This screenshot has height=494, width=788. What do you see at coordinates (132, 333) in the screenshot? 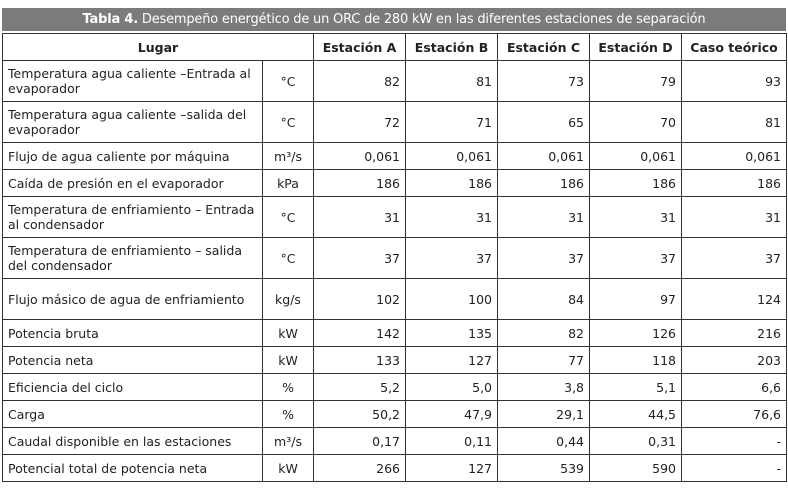
I see `row-label: Potencia bruta` at bounding box center [132, 333].